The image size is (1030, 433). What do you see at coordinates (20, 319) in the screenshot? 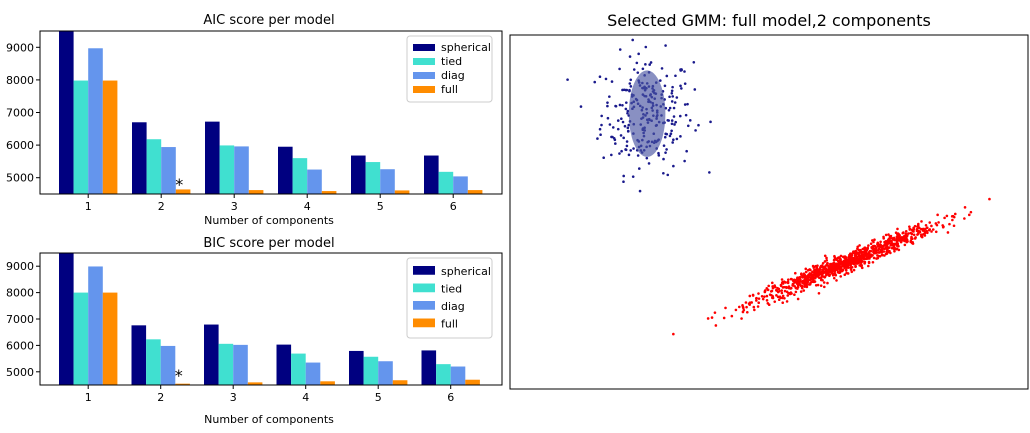
I see `bic-y-tick-label-7000: 7000` at bounding box center [20, 319].